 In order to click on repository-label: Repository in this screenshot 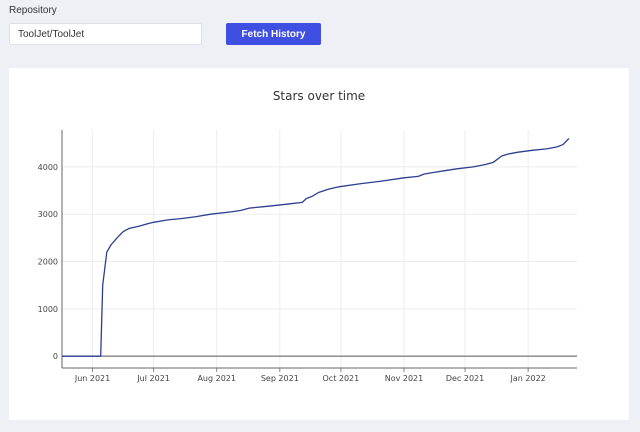, I will do `click(33, 10)`.